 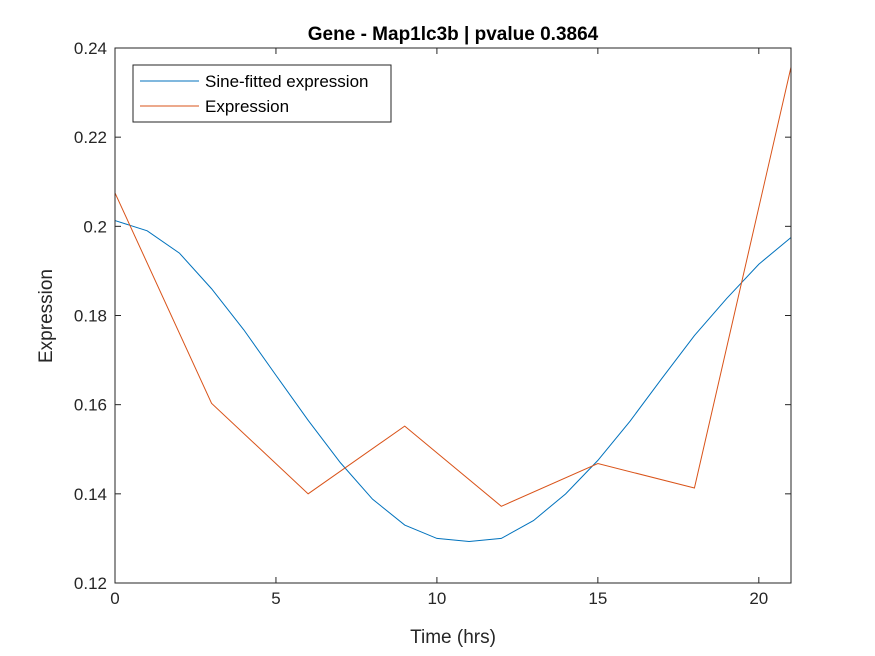 What do you see at coordinates (453, 34) in the screenshot?
I see `chart-title: Gene - Map1lc3b | pvalue 0.3864` at bounding box center [453, 34].